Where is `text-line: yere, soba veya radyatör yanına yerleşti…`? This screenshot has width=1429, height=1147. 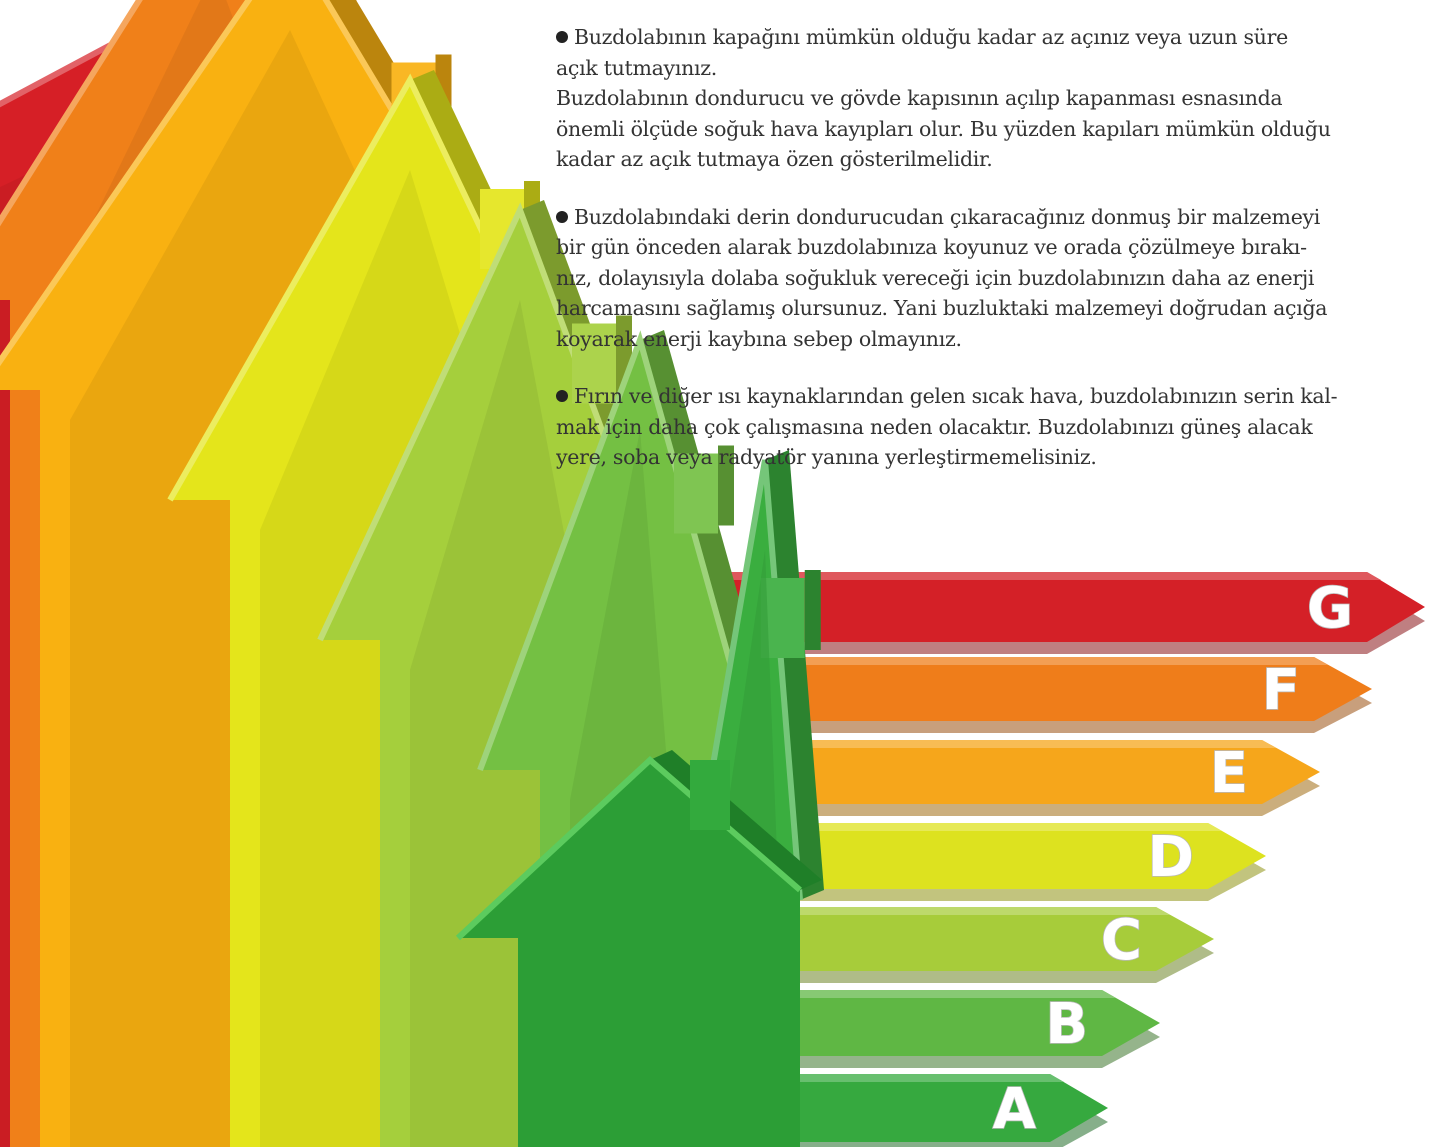
text-line: yere, soba veya radyatör yanına yerleşti… is located at coordinates (992, 457).